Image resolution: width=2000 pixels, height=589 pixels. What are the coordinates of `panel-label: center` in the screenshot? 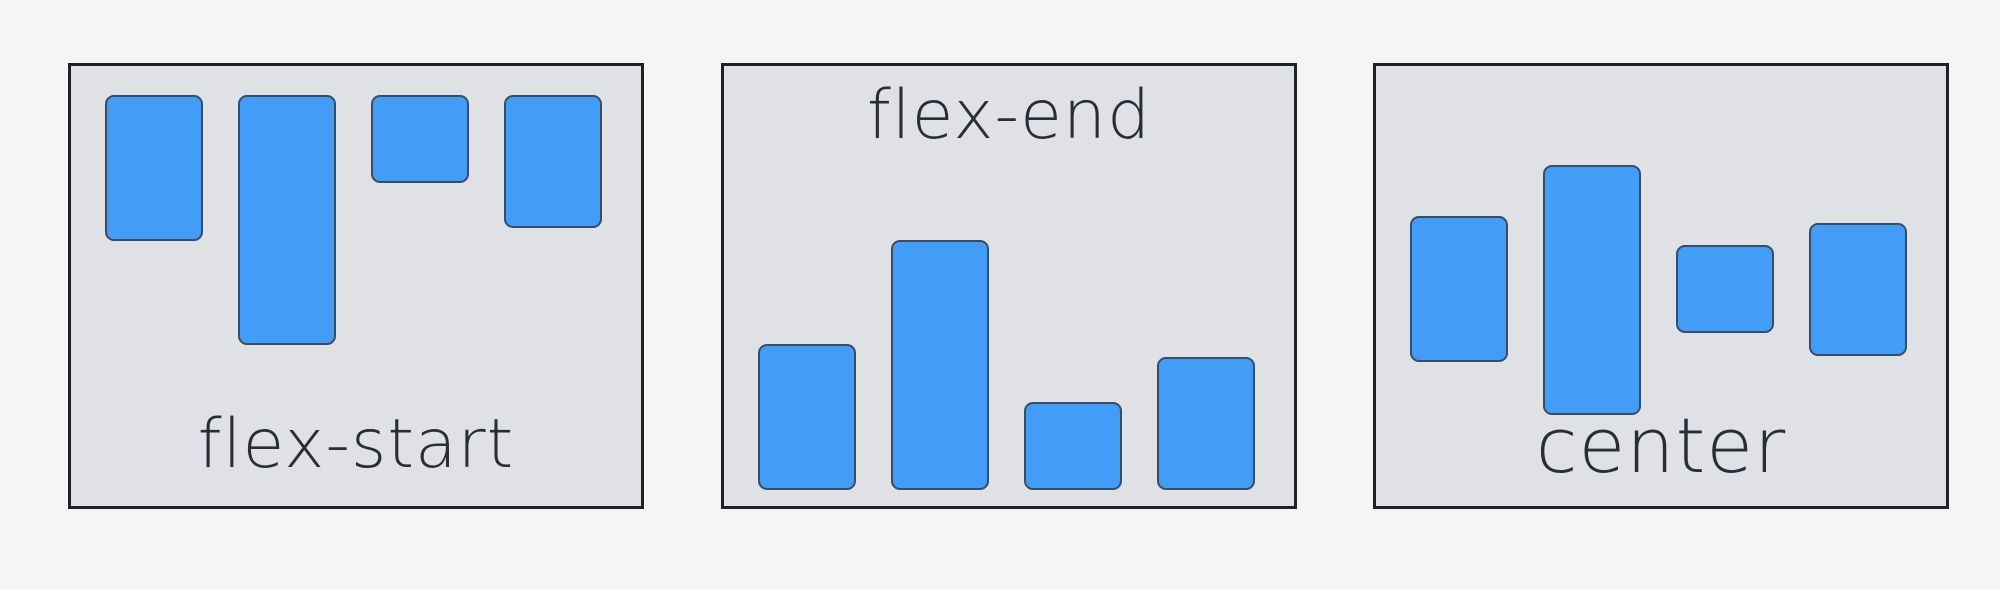 It's located at (1661, 445).